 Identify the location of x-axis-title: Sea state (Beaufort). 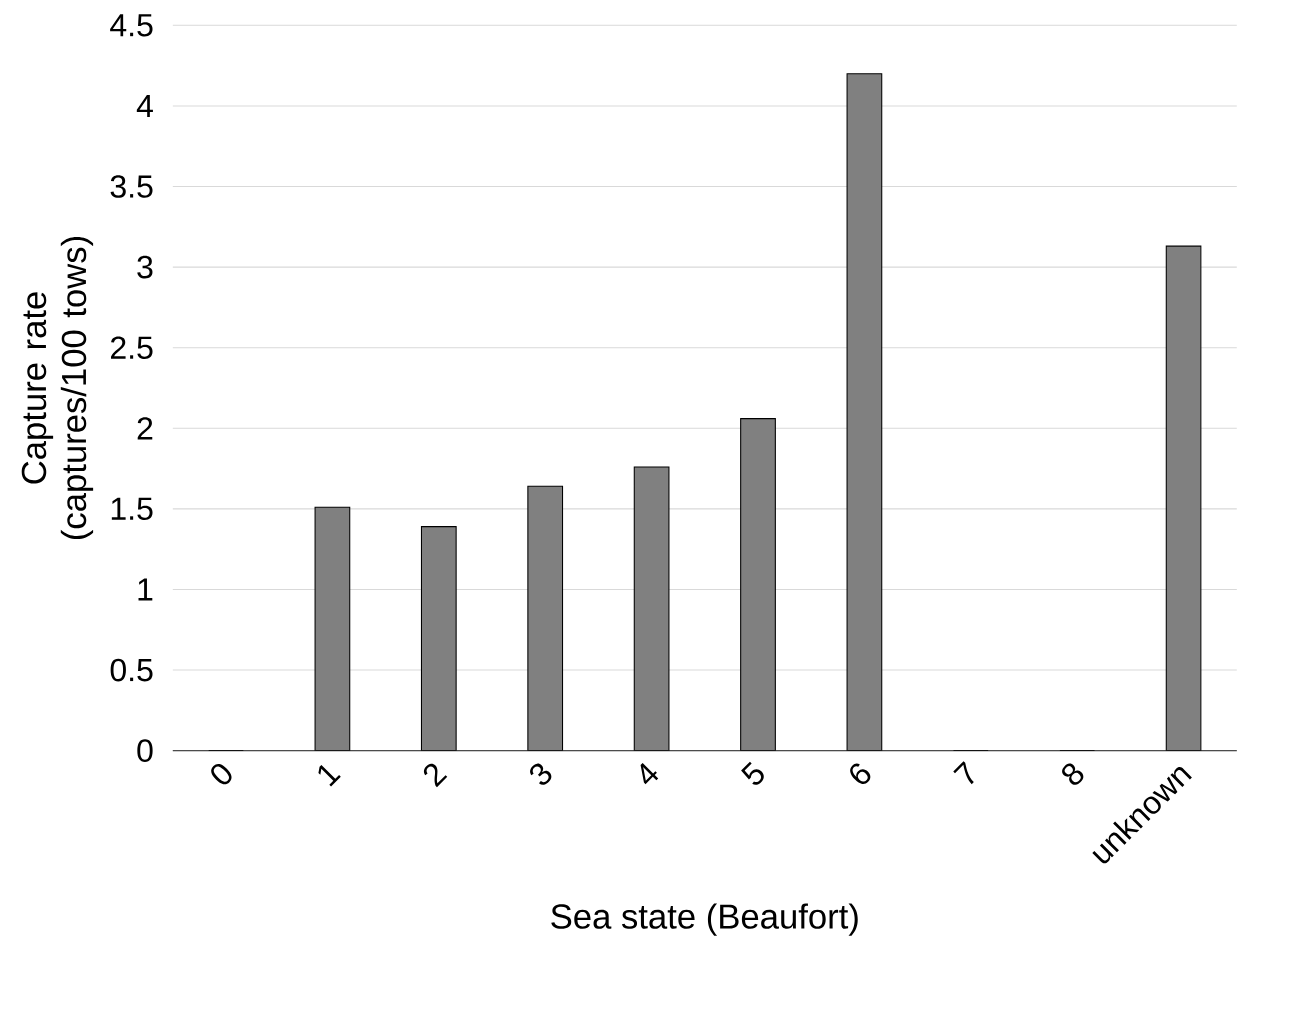
(704, 919).